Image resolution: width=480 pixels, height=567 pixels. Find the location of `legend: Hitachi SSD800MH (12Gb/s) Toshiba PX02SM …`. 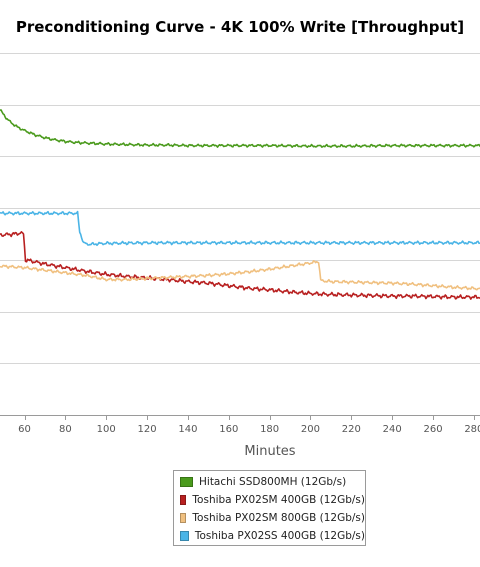

legend: Hitachi SSD800MH (12Gb/s) Toshiba PX02SM … is located at coordinates (269, 508).